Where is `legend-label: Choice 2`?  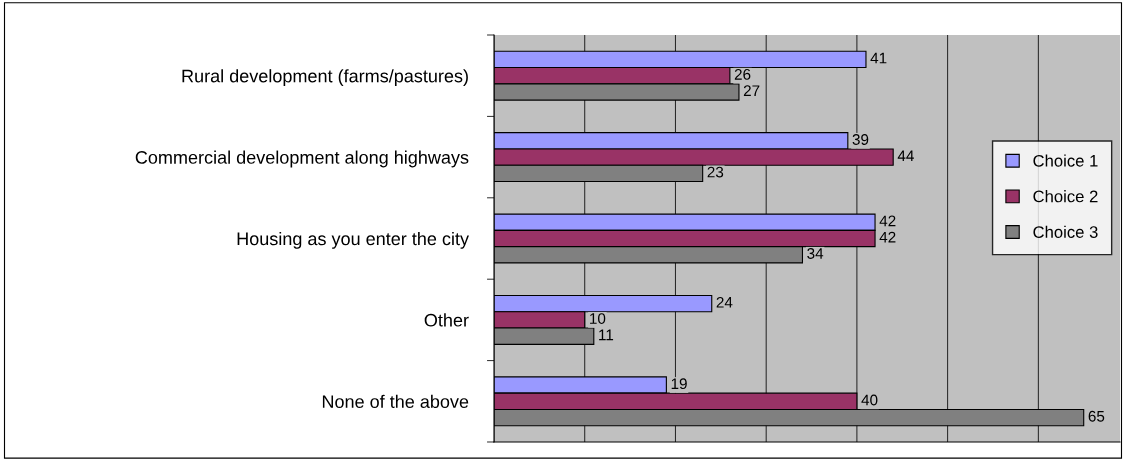 legend-label: Choice 2 is located at coordinates (1065, 196).